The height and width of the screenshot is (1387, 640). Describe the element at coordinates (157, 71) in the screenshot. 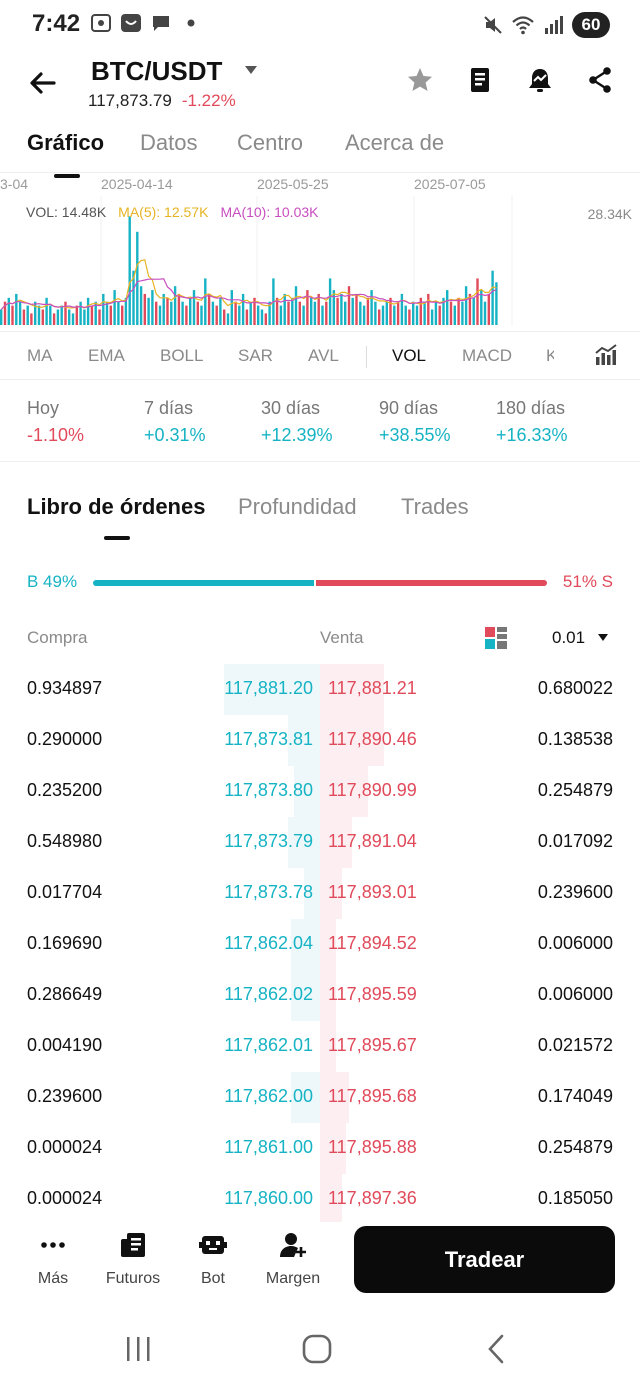

I see `pair-title: BTC/USDT` at that location.